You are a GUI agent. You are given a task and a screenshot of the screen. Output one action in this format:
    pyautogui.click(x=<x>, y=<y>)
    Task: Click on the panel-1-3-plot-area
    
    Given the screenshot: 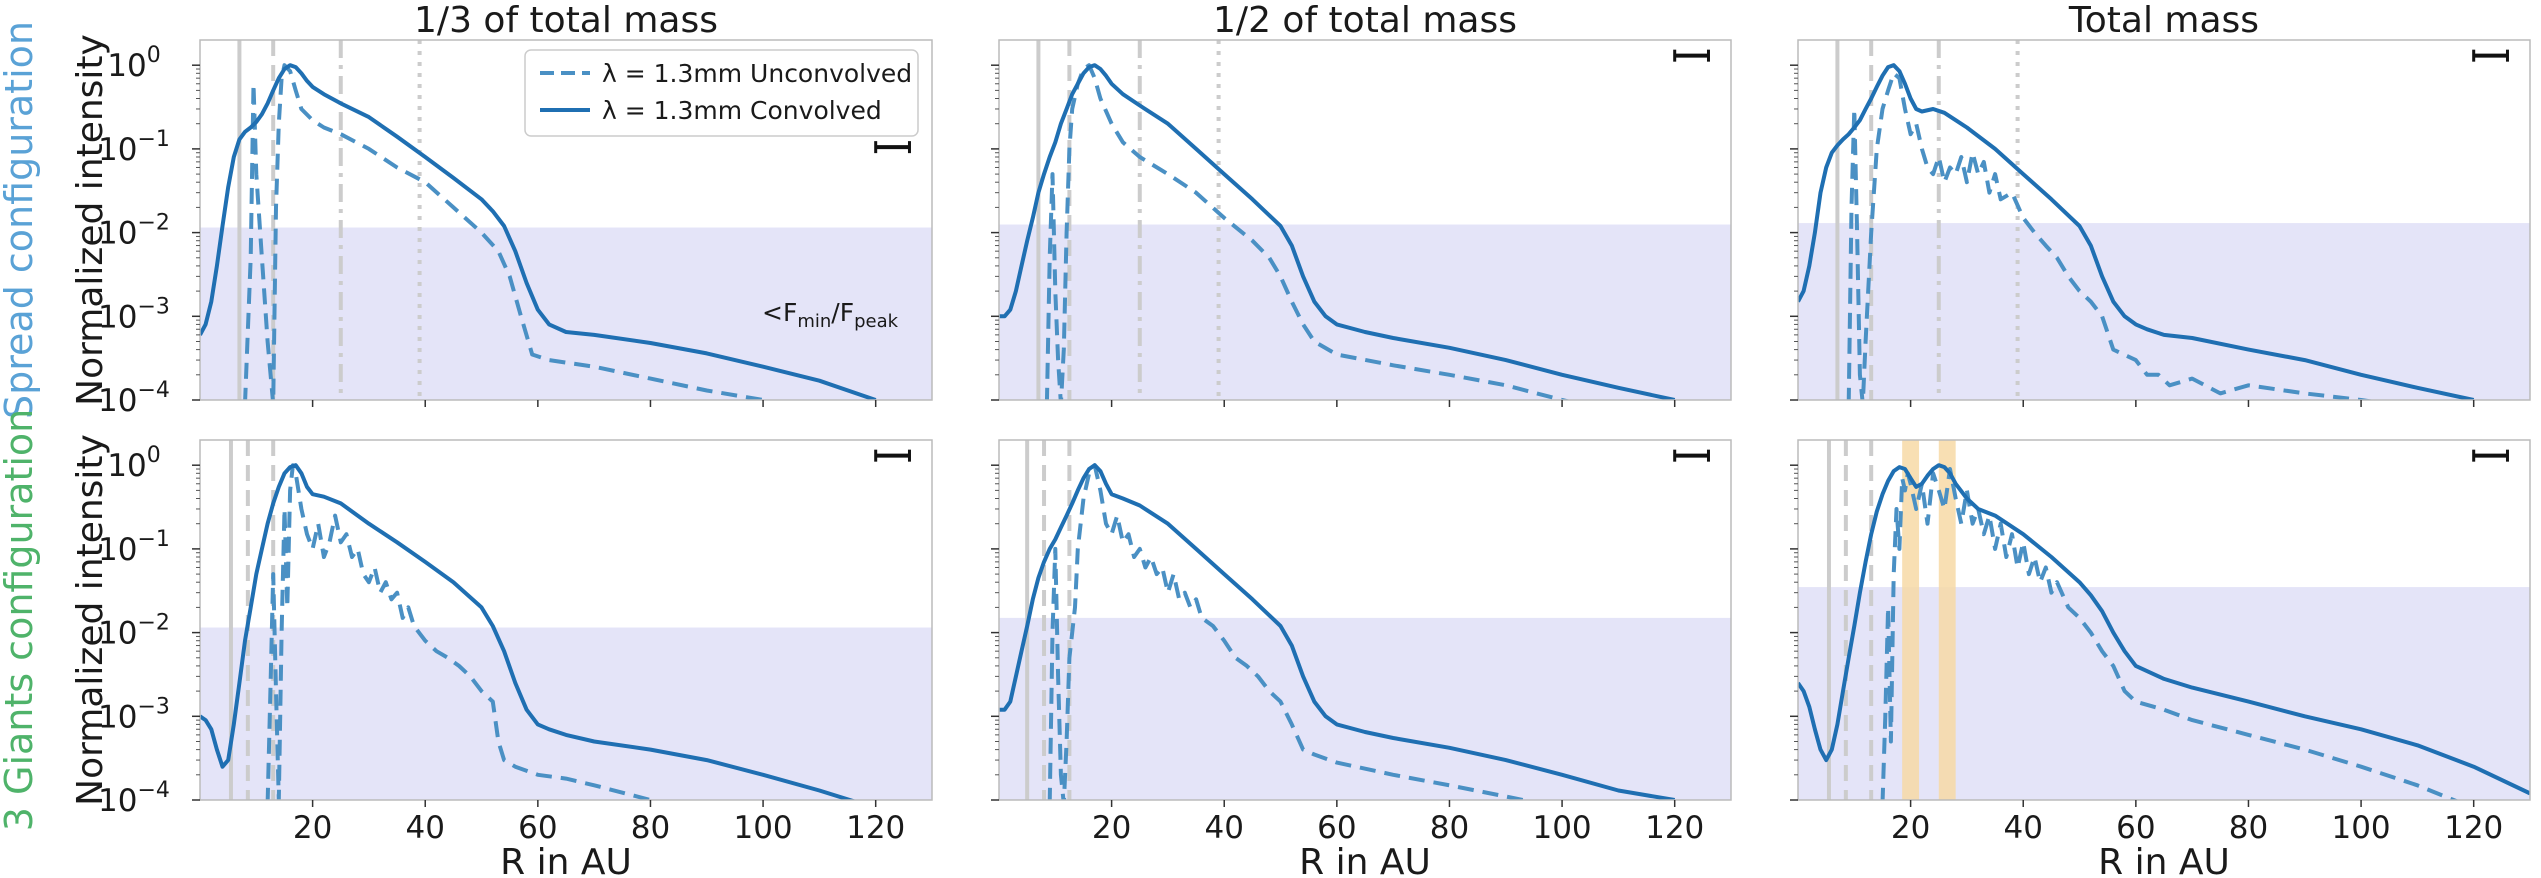 What is the action you would take?
    pyautogui.click(x=2164, y=220)
    